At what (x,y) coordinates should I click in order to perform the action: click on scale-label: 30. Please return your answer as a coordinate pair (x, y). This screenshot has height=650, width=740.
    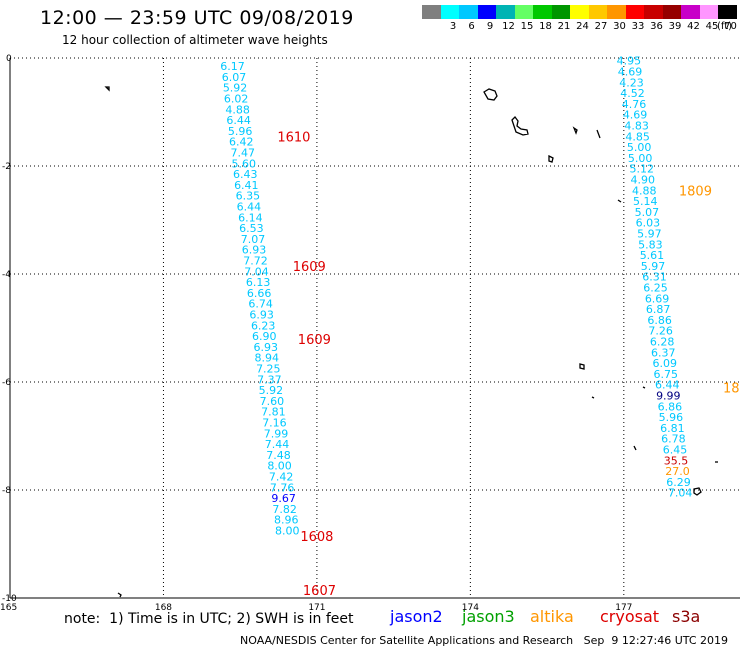
    Looking at the image, I should click on (619, 26).